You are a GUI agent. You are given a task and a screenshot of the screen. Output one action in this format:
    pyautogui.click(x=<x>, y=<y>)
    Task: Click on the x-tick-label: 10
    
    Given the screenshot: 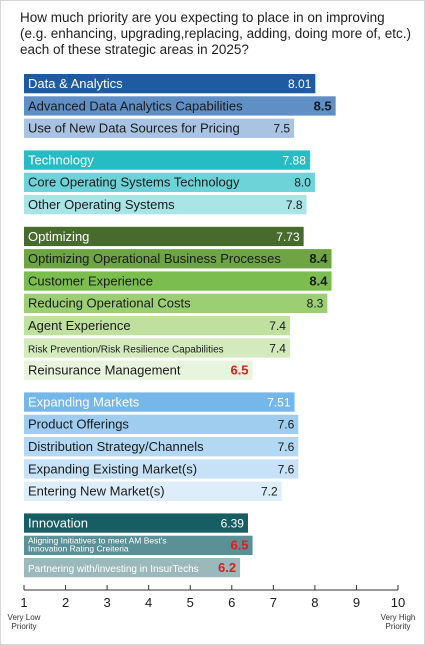 What is the action you would take?
    pyautogui.click(x=398, y=602)
    